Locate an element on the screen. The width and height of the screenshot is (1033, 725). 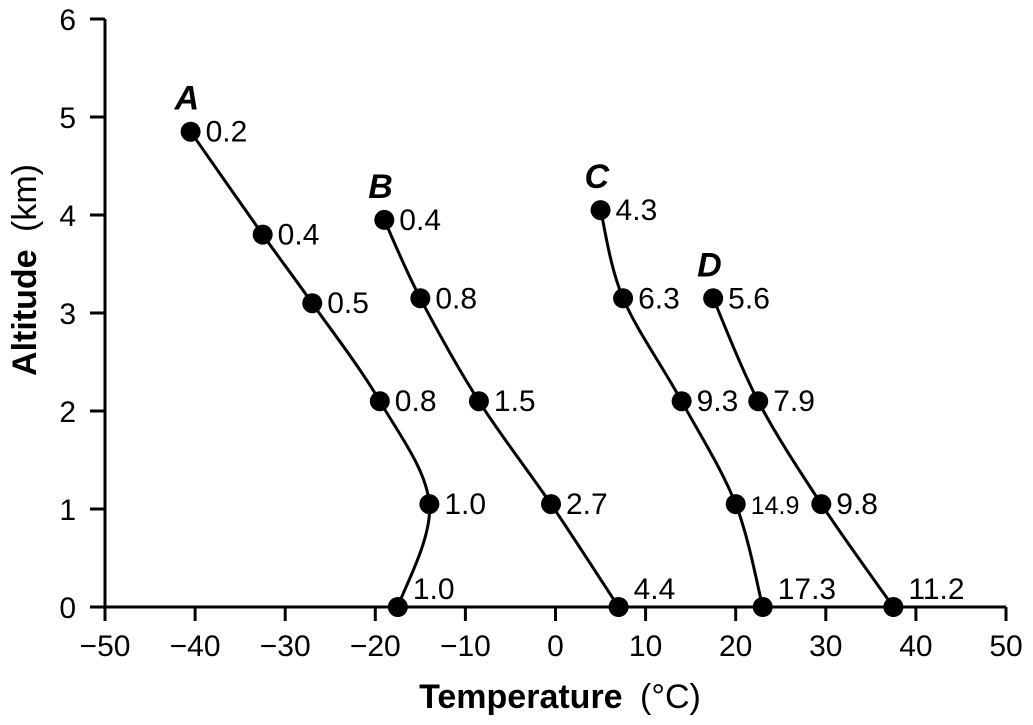
x-axis-ticks: −50 −40 −30 −20 −10 0 10 20 30 40 50 is located at coordinates (551, 635).